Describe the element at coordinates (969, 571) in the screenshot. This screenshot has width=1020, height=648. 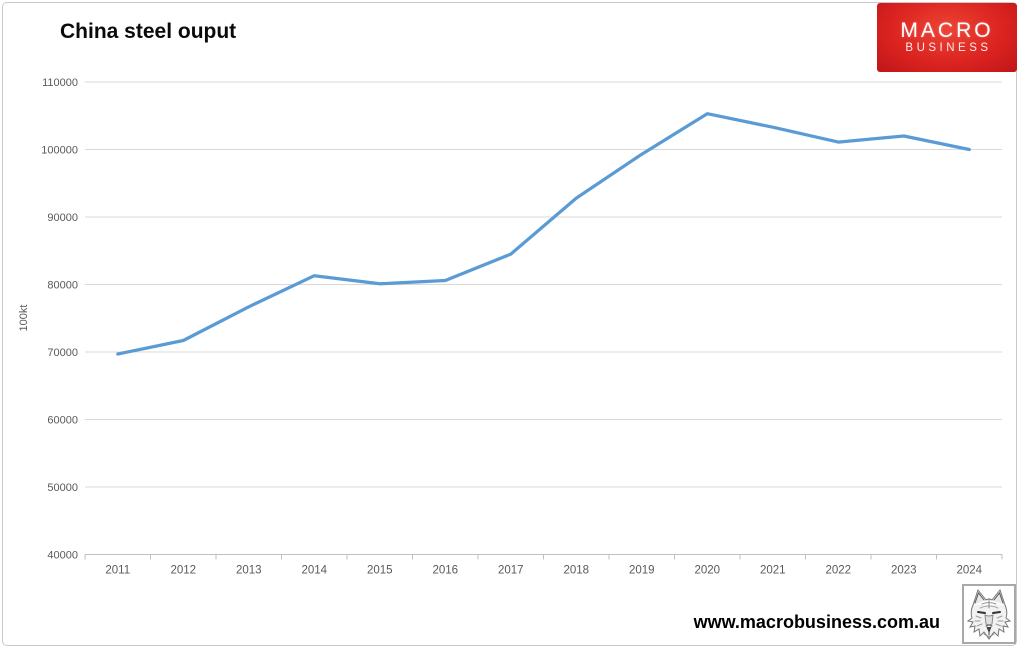
I see `x-tick-label: 2024` at that location.